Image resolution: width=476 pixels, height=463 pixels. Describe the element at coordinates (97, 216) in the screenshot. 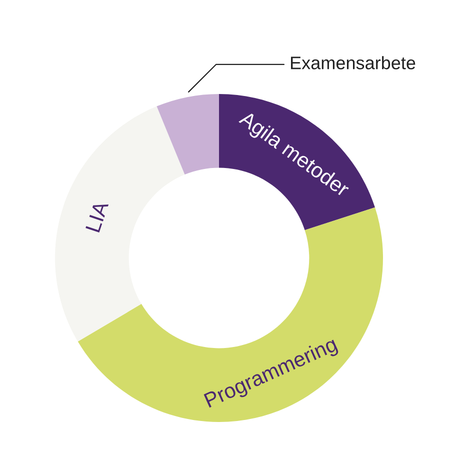

I see `slice-label: LIA` at that location.